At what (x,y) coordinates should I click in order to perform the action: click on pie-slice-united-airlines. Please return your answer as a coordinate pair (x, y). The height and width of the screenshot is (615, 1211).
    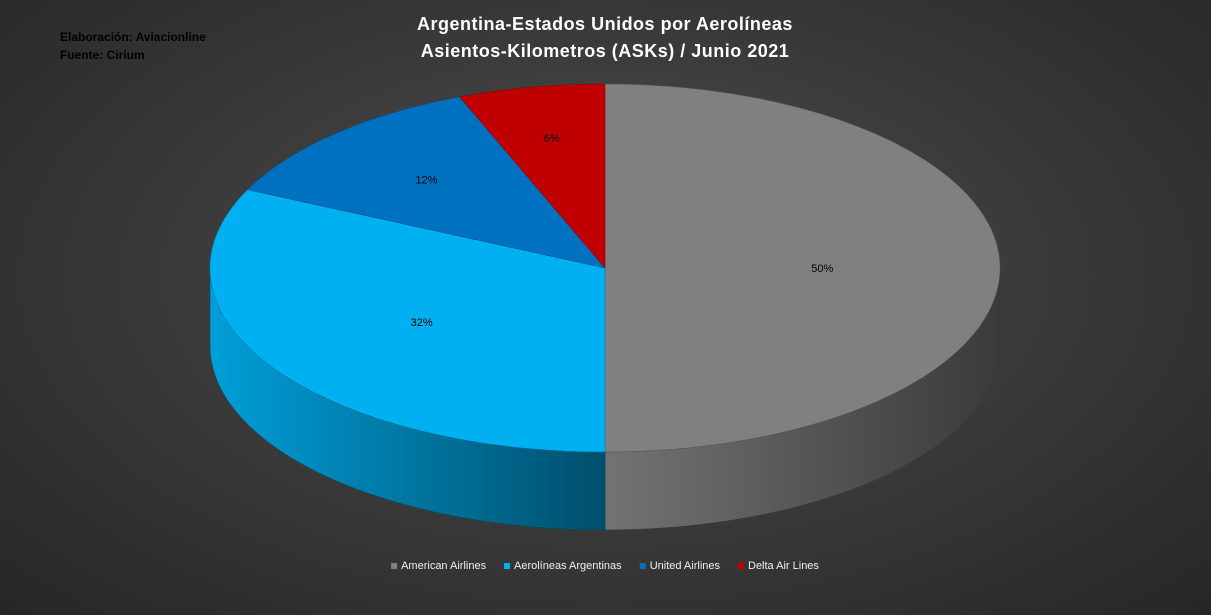
    Looking at the image, I should click on (426, 182).